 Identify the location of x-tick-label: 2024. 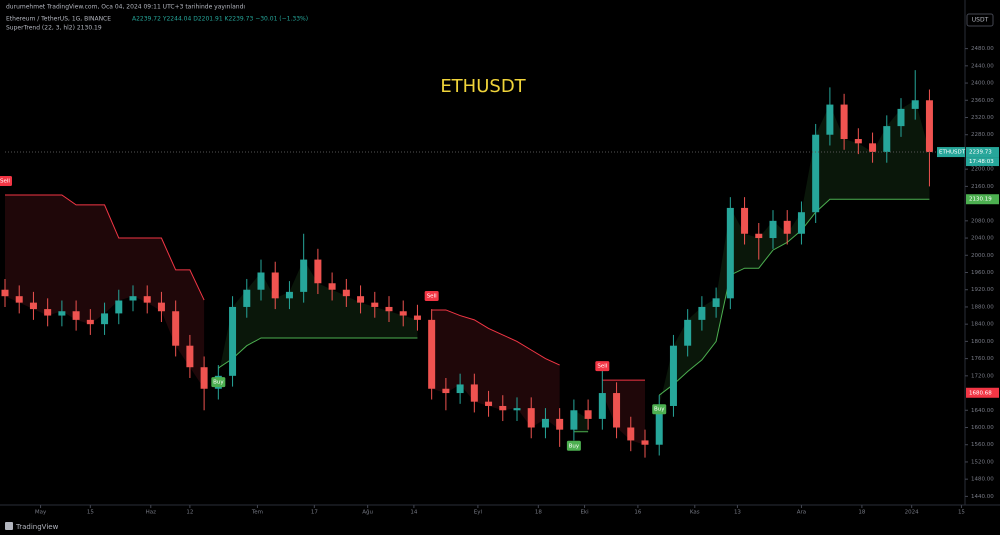
(912, 513).